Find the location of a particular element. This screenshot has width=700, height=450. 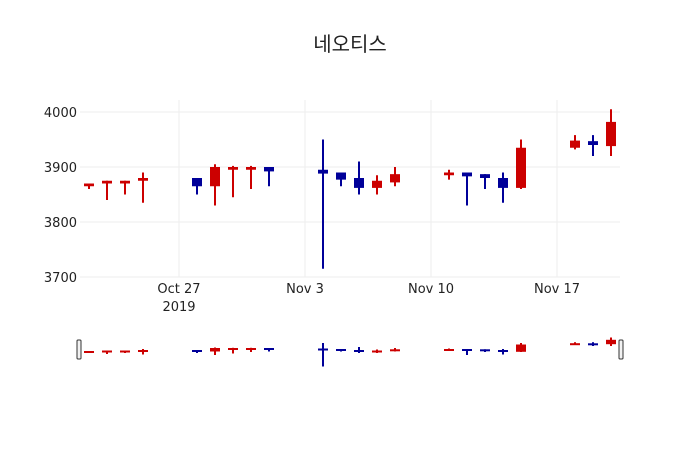

y-tick-label: 3900 is located at coordinates (60, 168).